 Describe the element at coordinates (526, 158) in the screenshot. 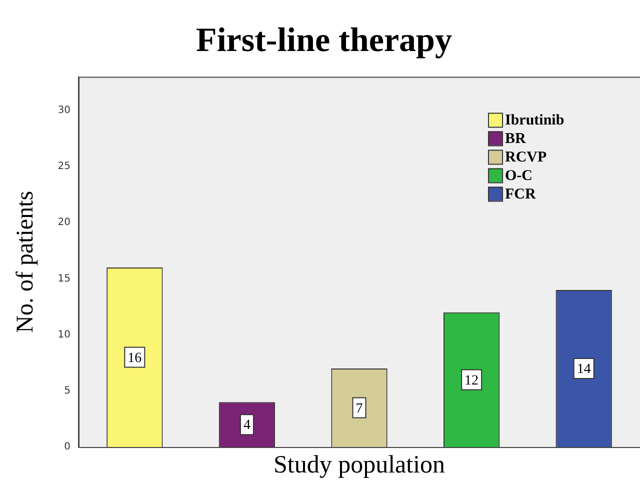

I see `legend-label: RCVP` at that location.